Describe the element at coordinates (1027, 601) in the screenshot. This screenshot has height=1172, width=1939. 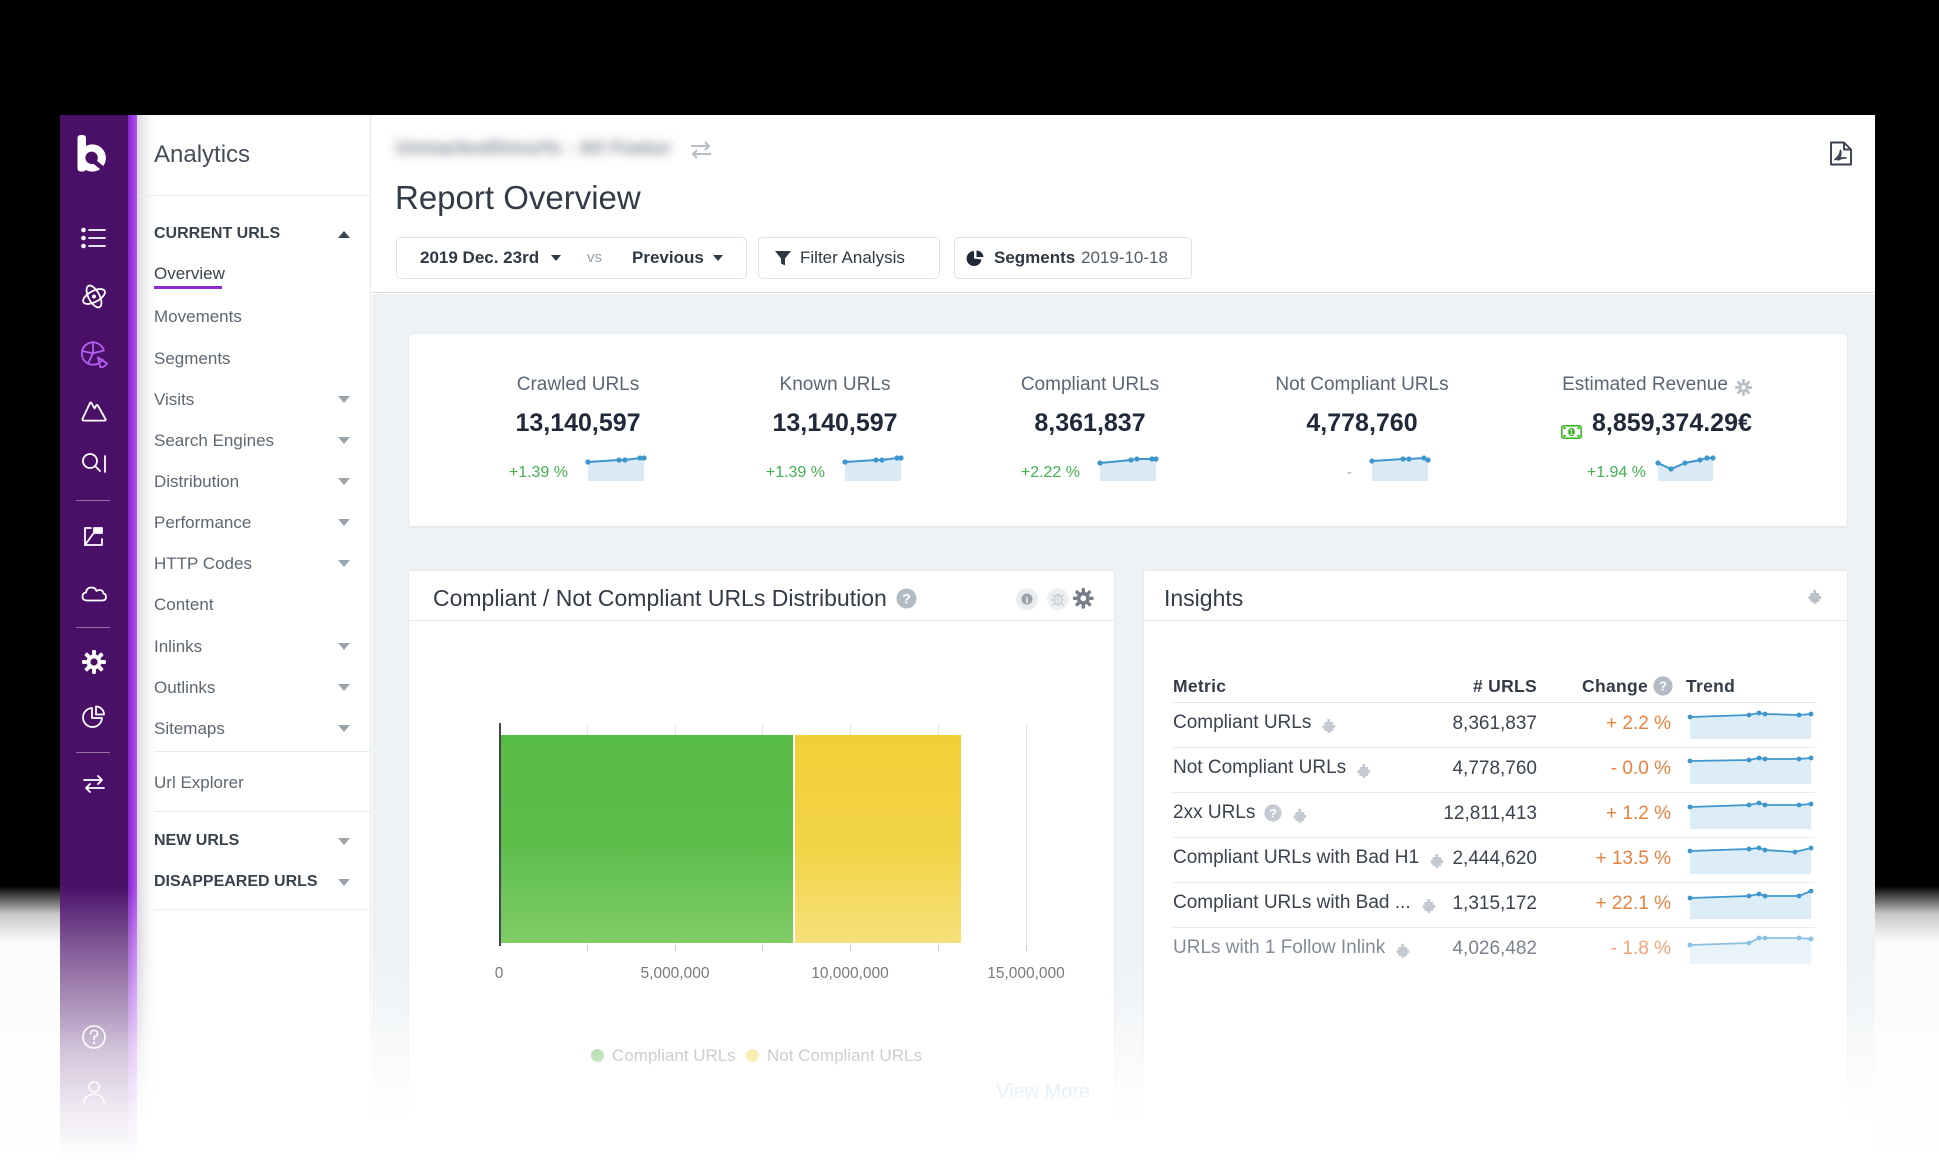
I see `svg-text: i` at that location.